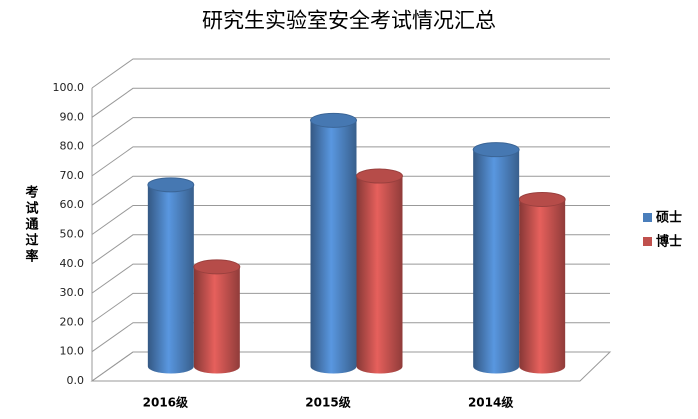 The height and width of the screenshot is (419, 698). What do you see at coordinates (72, 321) in the screenshot?
I see `y-tick-label: 20.0` at bounding box center [72, 321].